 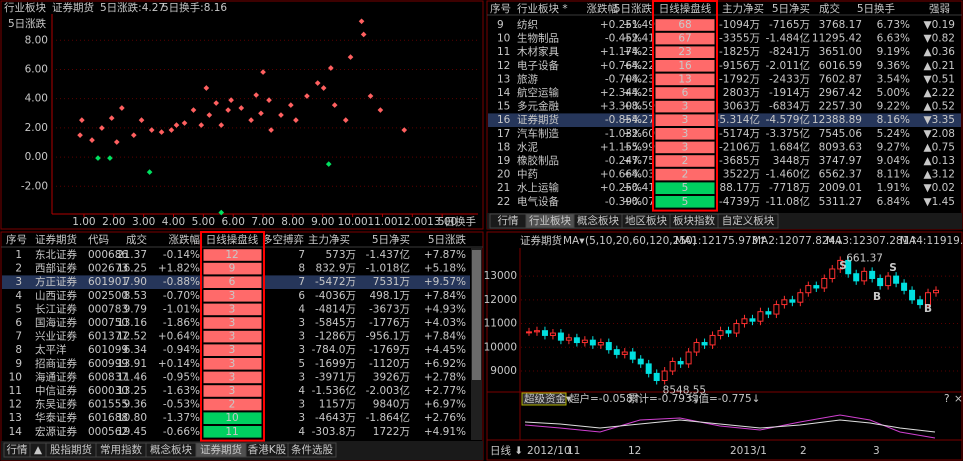 What do you see at coordinates (506, 450) in the screenshot?
I see `period-menu: 日线 ⬇` at bounding box center [506, 450].